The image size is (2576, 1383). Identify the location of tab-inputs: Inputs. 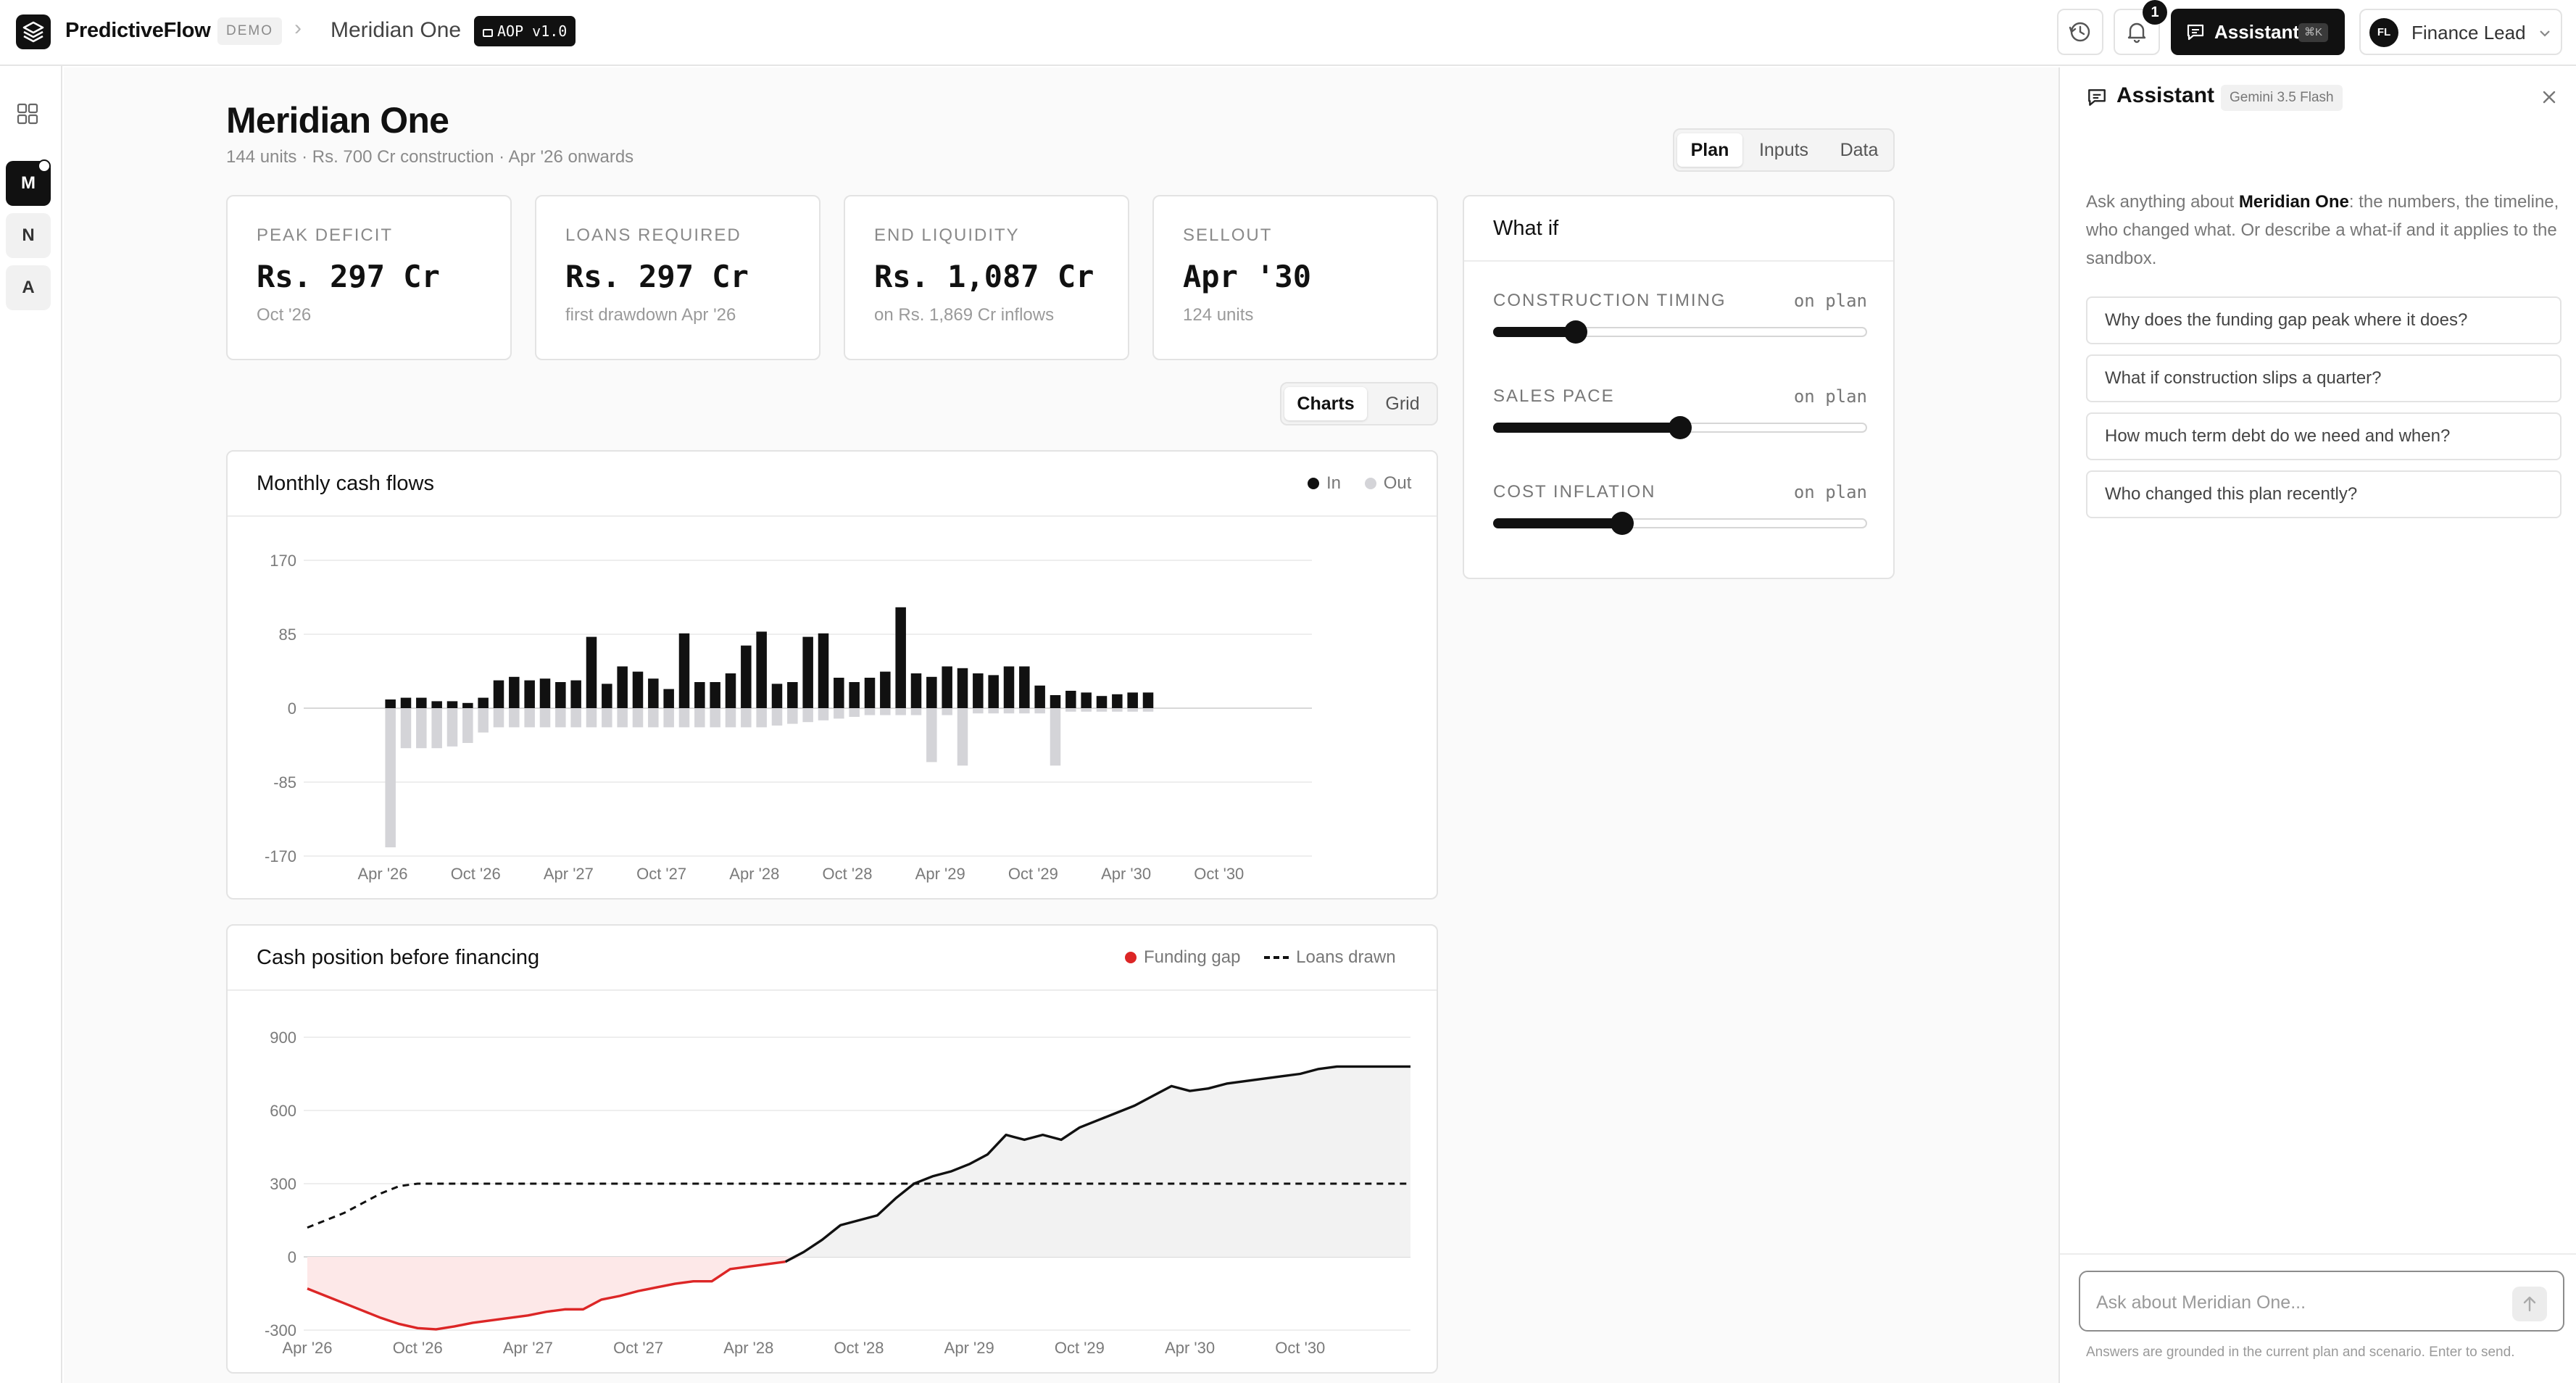
(1783, 150).